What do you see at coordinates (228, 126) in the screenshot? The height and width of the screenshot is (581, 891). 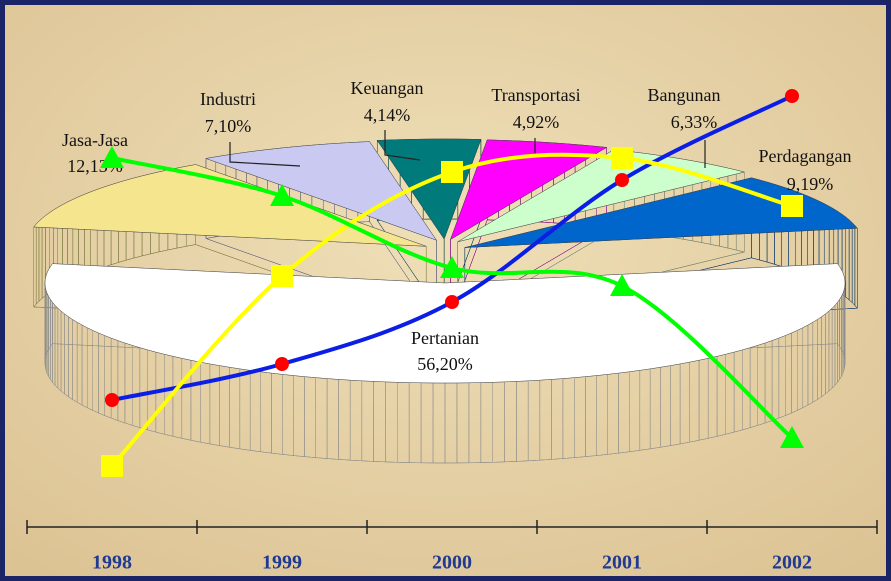 I see `slice-value: 7,10%` at bounding box center [228, 126].